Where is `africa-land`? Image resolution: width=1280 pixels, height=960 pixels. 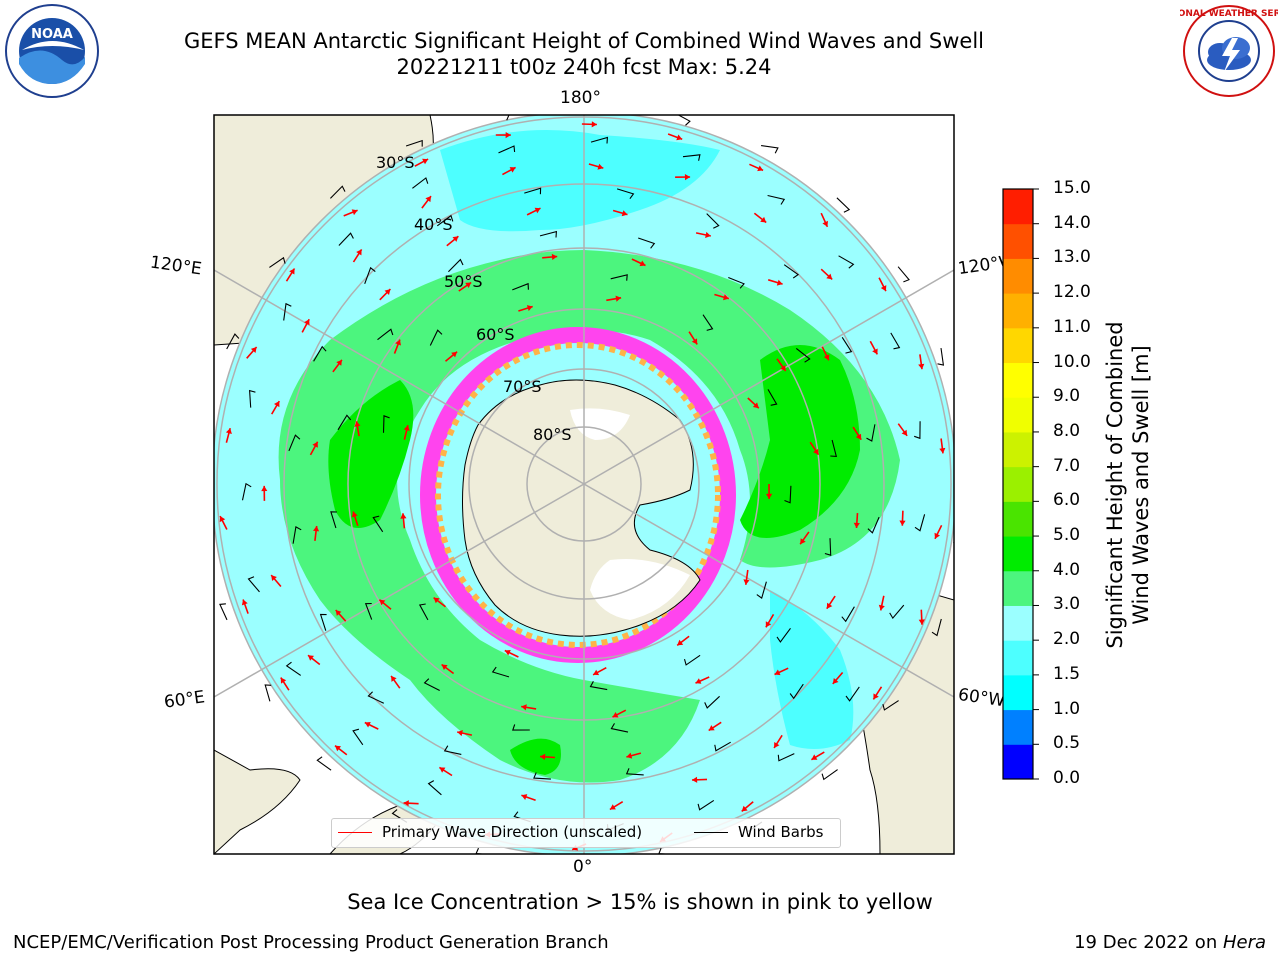
africa-land is located at coordinates (257, 801).